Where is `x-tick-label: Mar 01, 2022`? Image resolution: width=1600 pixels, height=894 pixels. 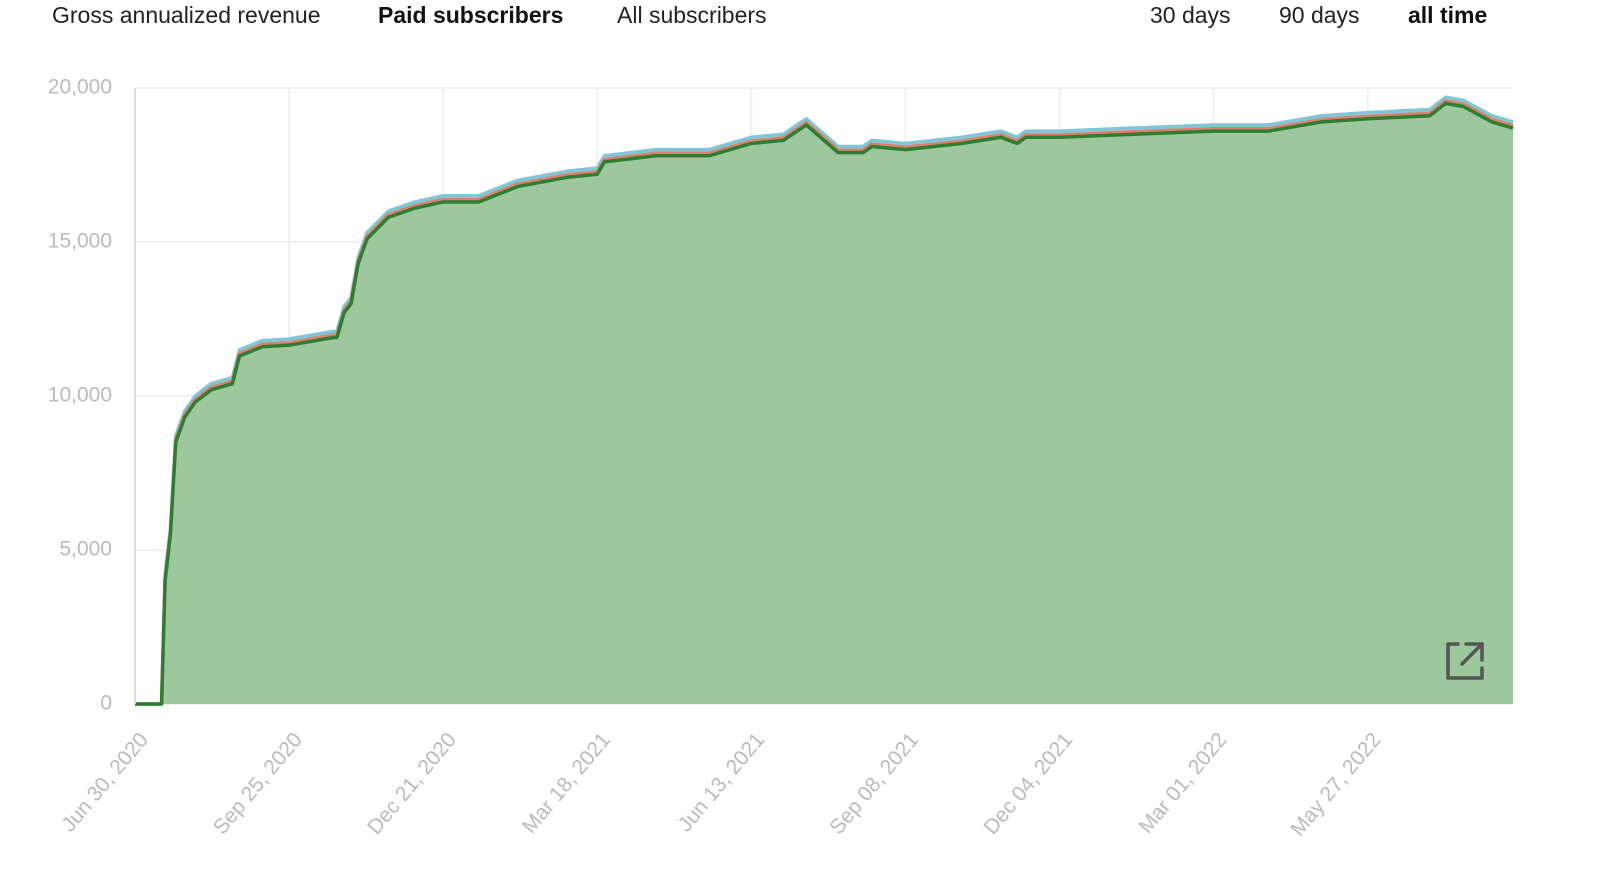
x-tick-label: Mar 01, 2022 is located at coordinates (1182, 783).